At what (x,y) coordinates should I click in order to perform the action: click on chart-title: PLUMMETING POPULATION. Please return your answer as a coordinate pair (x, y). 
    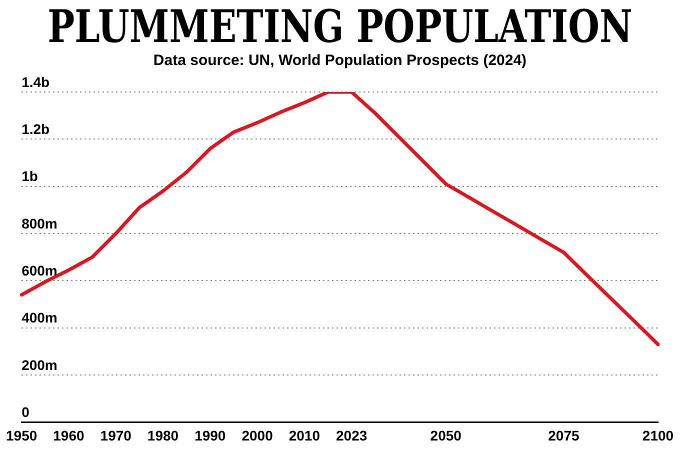
    Looking at the image, I should click on (340, 27).